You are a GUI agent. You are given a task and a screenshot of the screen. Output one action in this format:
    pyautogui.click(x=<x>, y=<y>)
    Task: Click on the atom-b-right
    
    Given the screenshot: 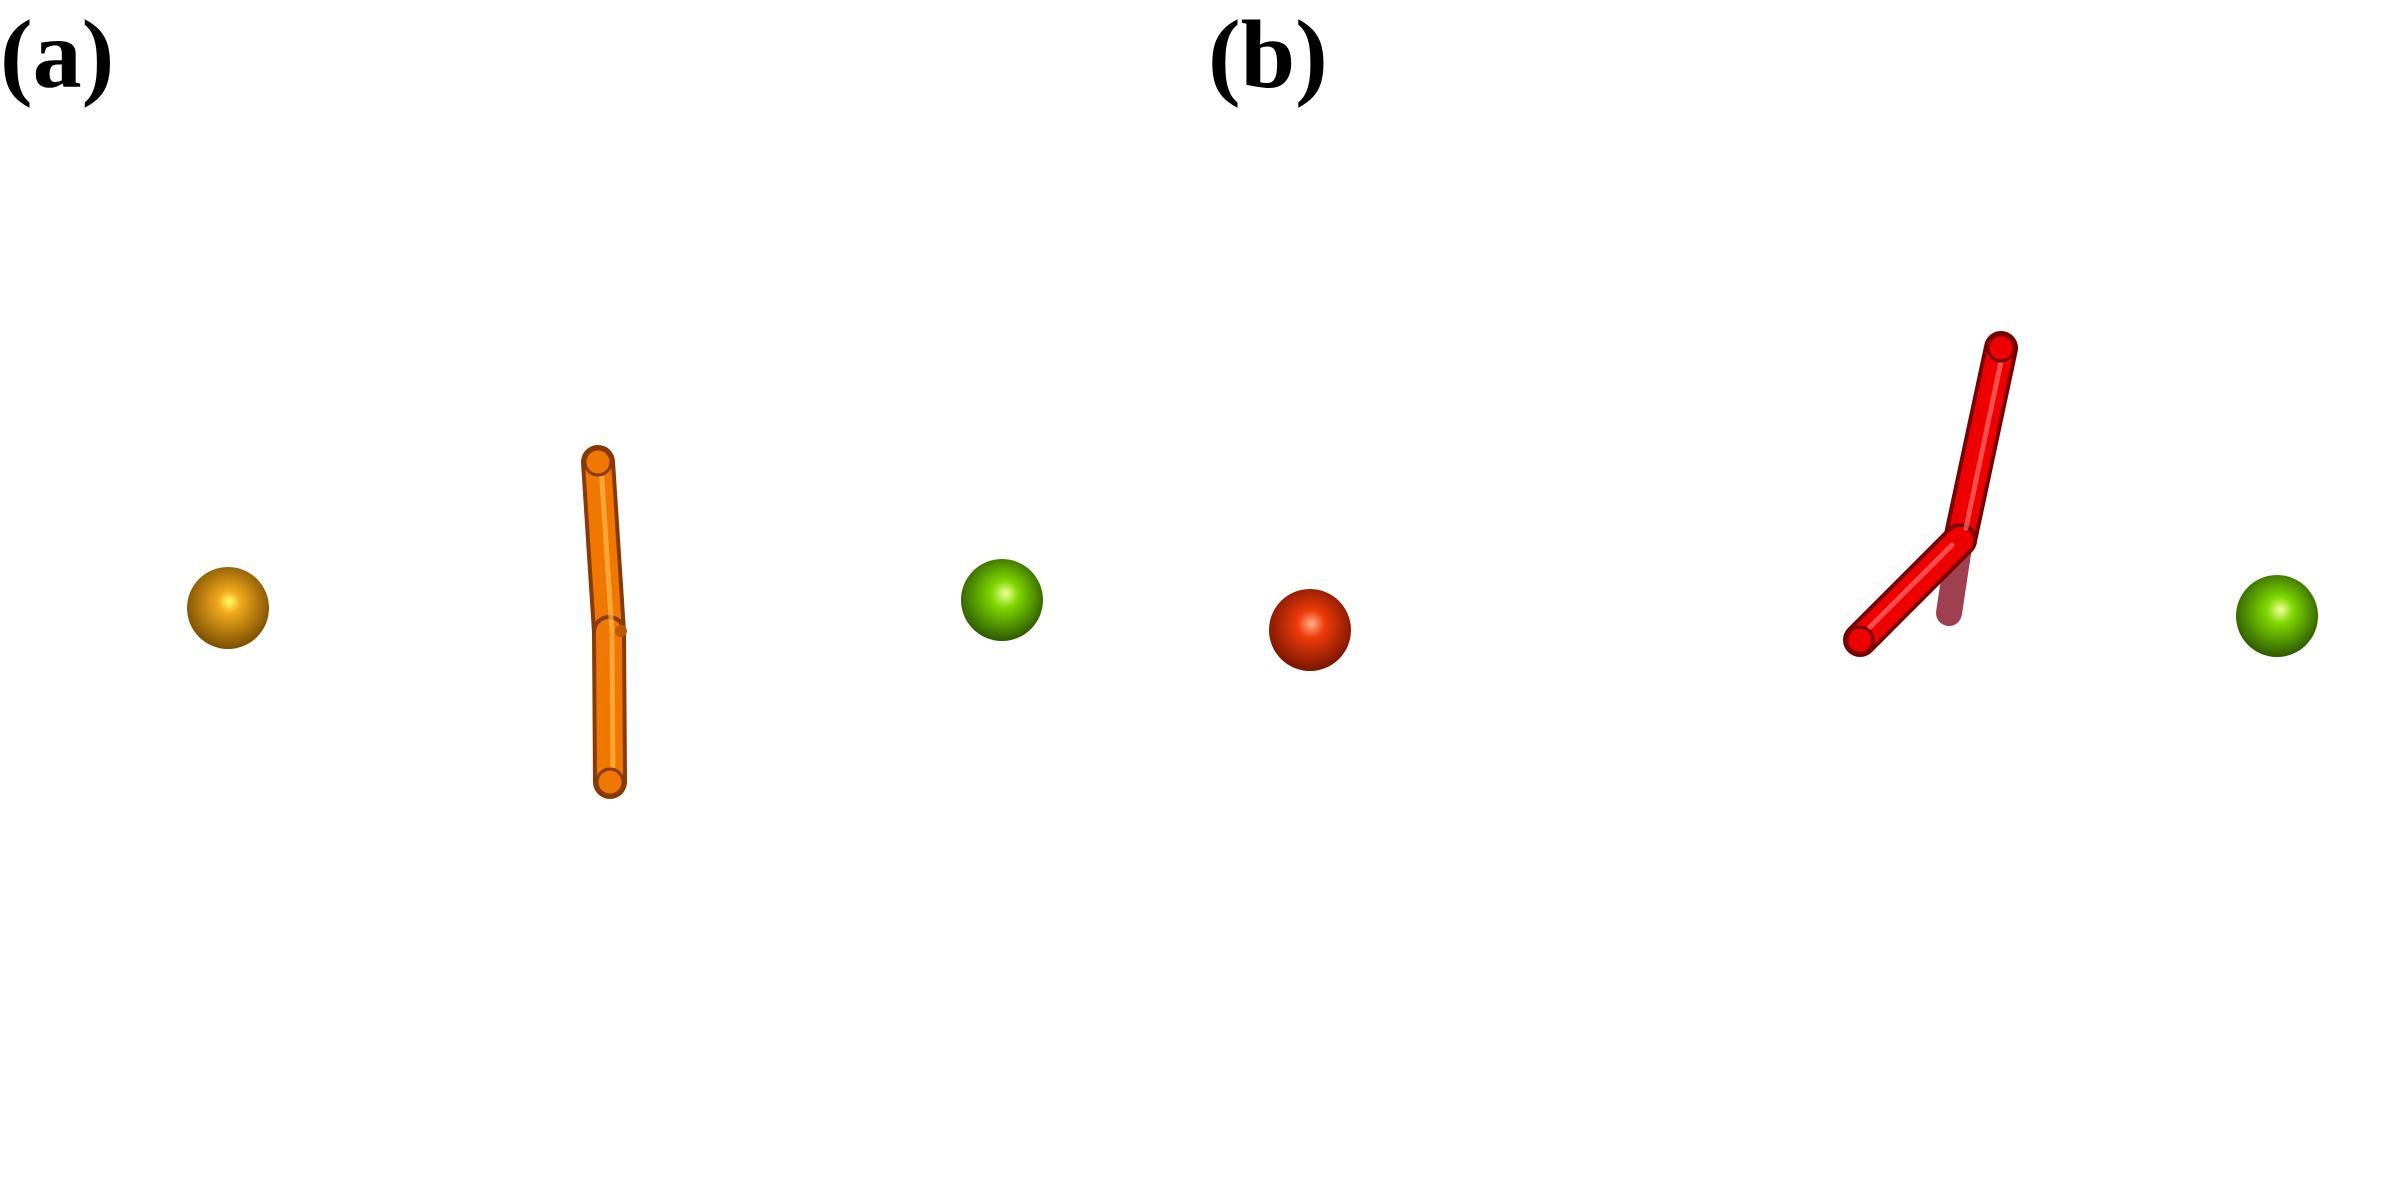 What is the action you would take?
    pyautogui.click(x=2277, y=616)
    